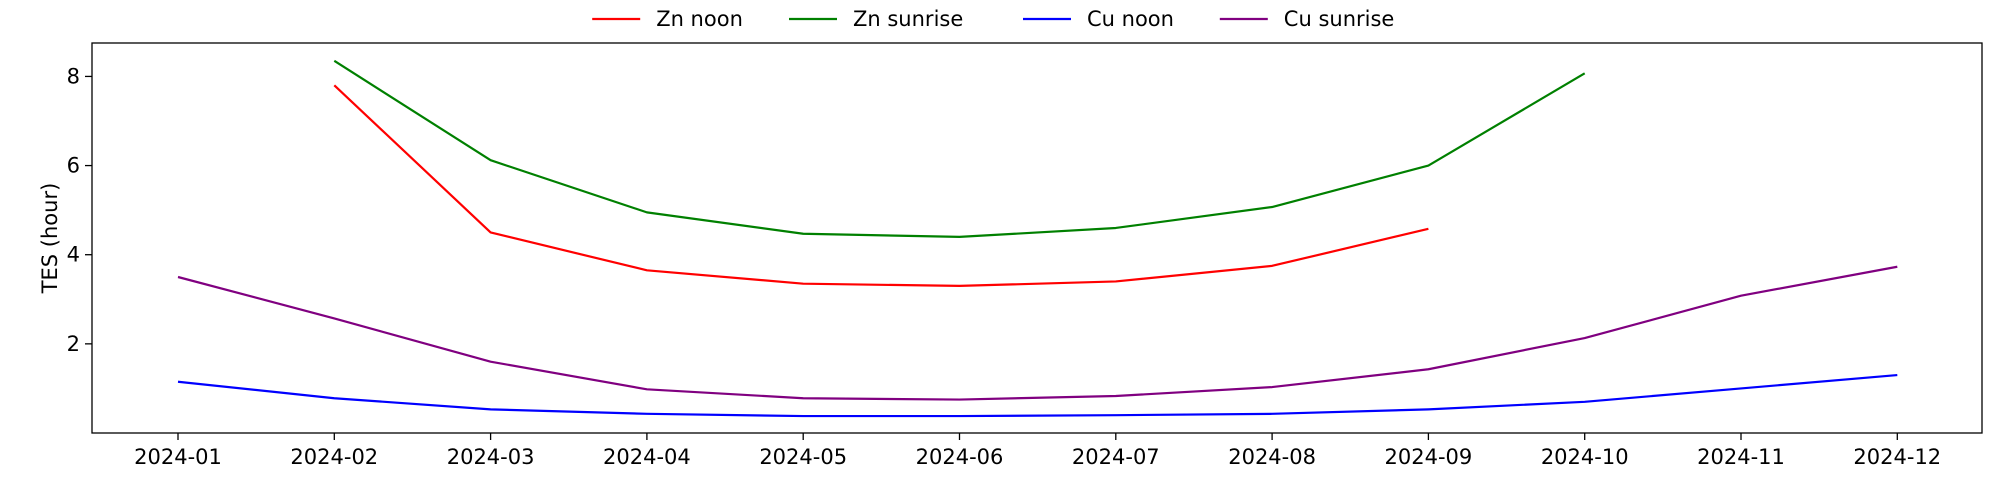 This screenshot has width=2000, height=500. What do you see at coordinates (1116, 457) in the screenshot?
I see `x-tick-label: 2024-07` at bounding box center [1116, 457].